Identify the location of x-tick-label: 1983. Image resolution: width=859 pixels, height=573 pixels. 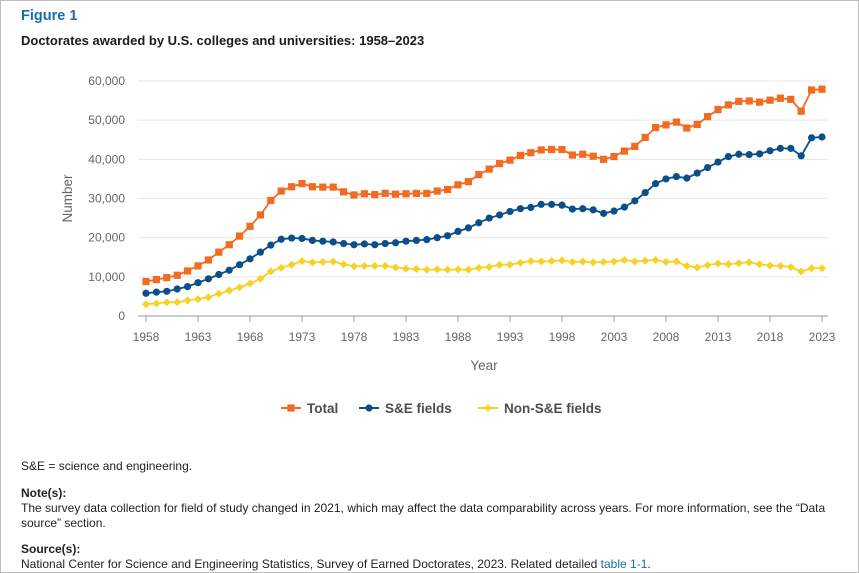
(406, 337).